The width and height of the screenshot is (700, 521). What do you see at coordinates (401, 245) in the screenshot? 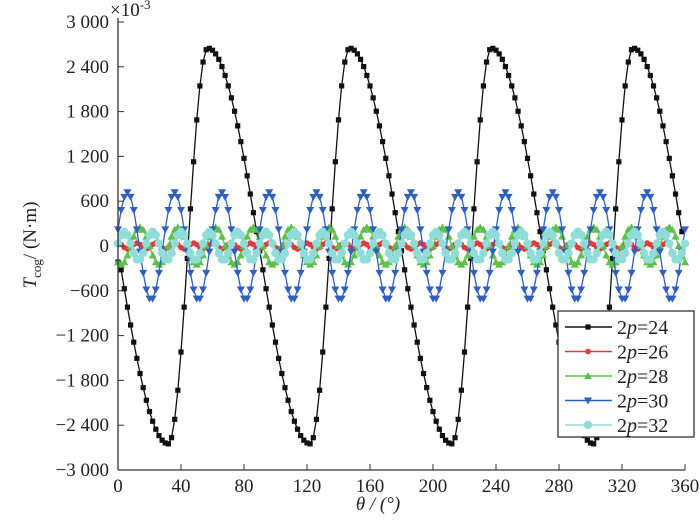
I see `series-2p=32` at bounding box center [401, 245].